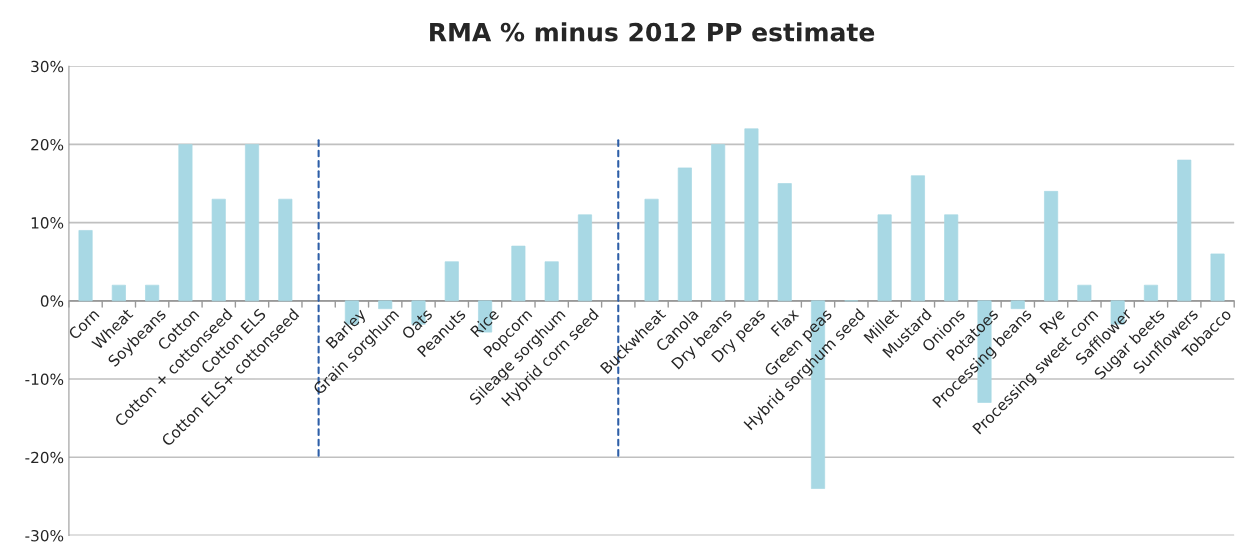  I want to click on chart-title: RMA % minus 2012 PP estimate, so click(652, 32).